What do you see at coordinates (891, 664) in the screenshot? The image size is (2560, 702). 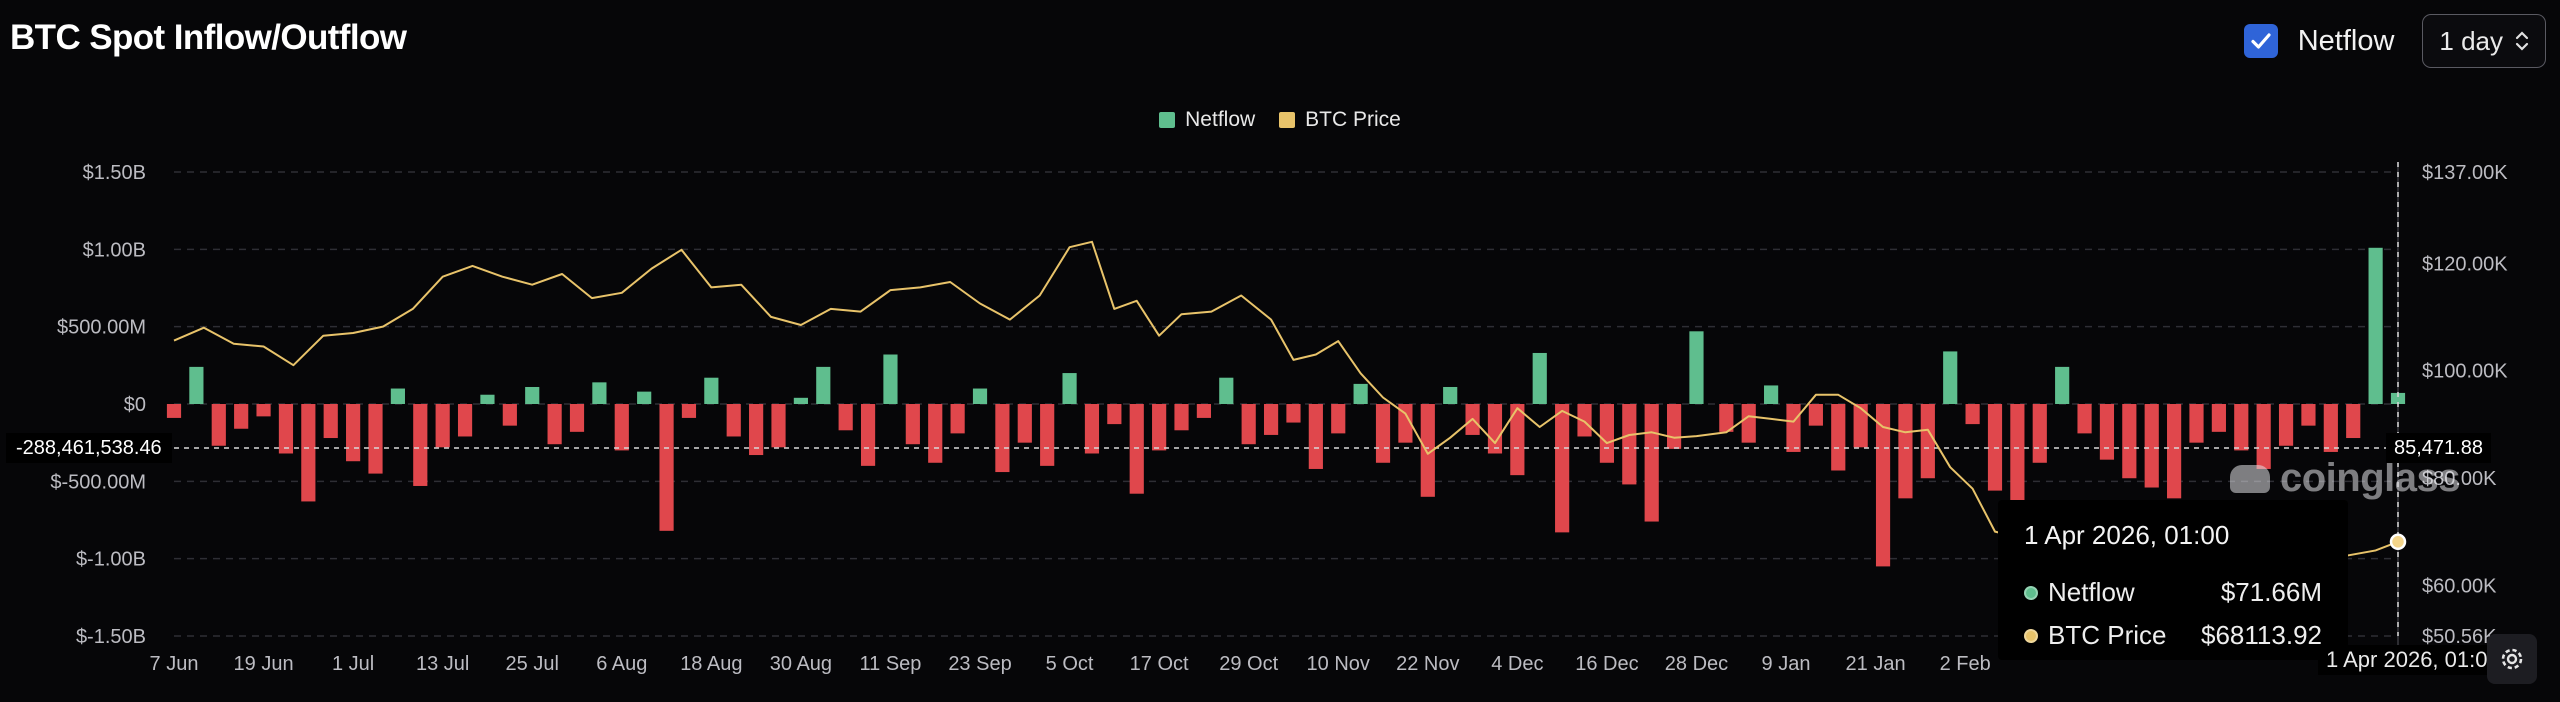 I see `x-axis-tick-label: 11 Sep` at bounding box center [891, 664].